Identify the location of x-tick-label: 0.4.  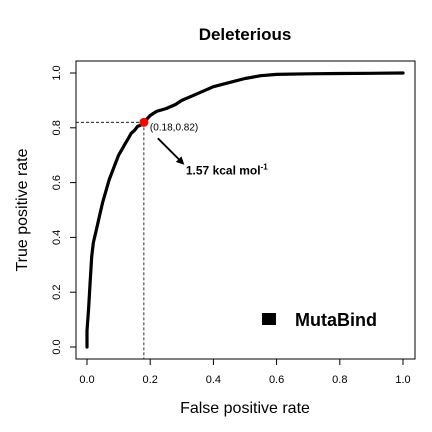
(213, 380).